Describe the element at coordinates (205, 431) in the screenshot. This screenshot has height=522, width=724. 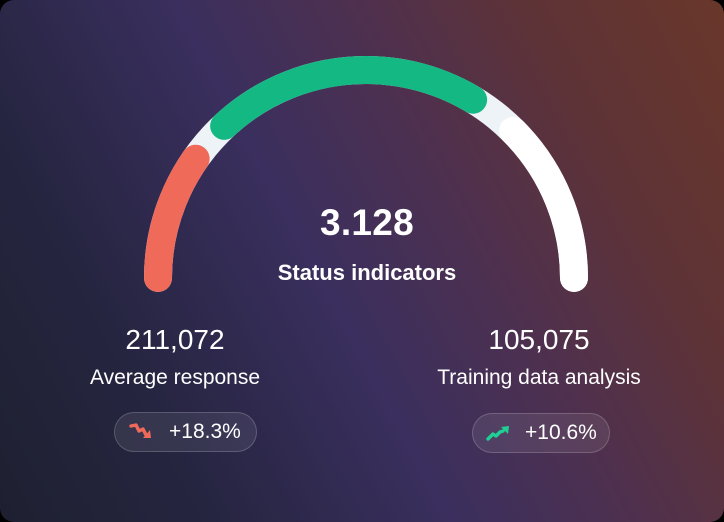
I see `change-value: +18.3%` at that location.